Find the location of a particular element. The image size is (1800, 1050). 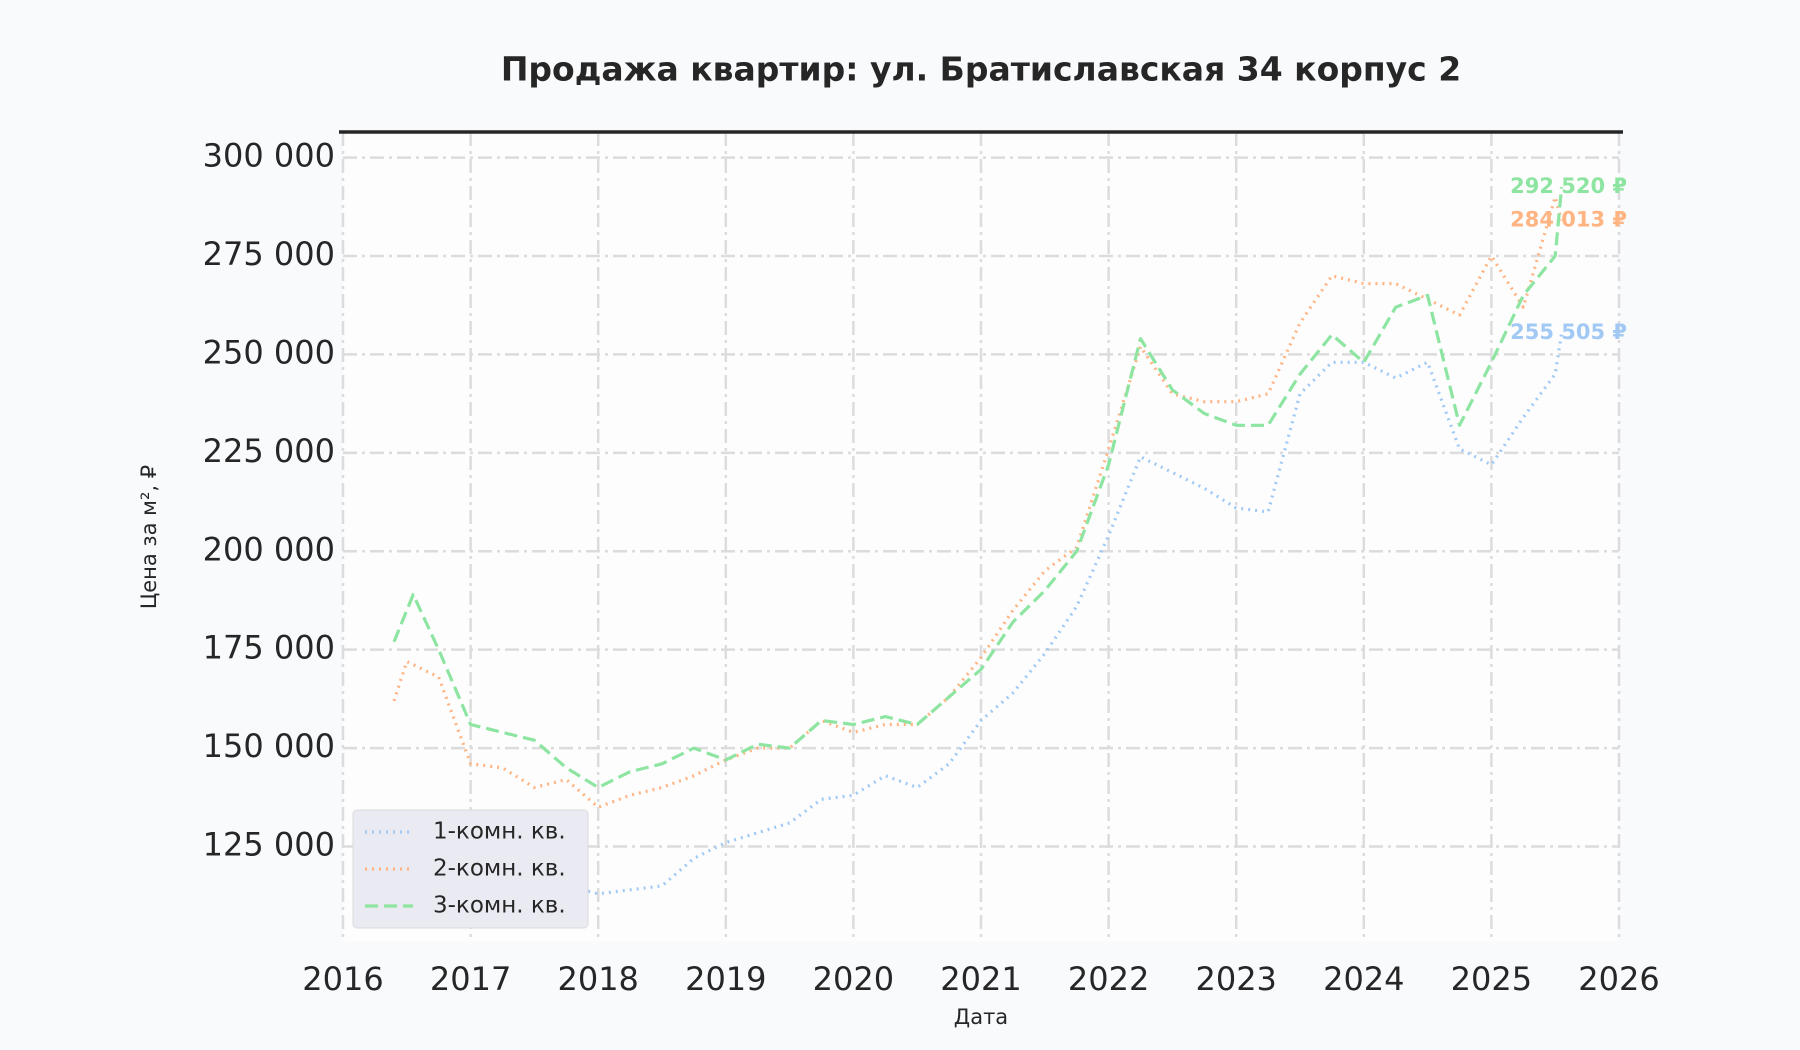

end-value-label: 255 505 ₽ is located at coordinates (1568, 332).